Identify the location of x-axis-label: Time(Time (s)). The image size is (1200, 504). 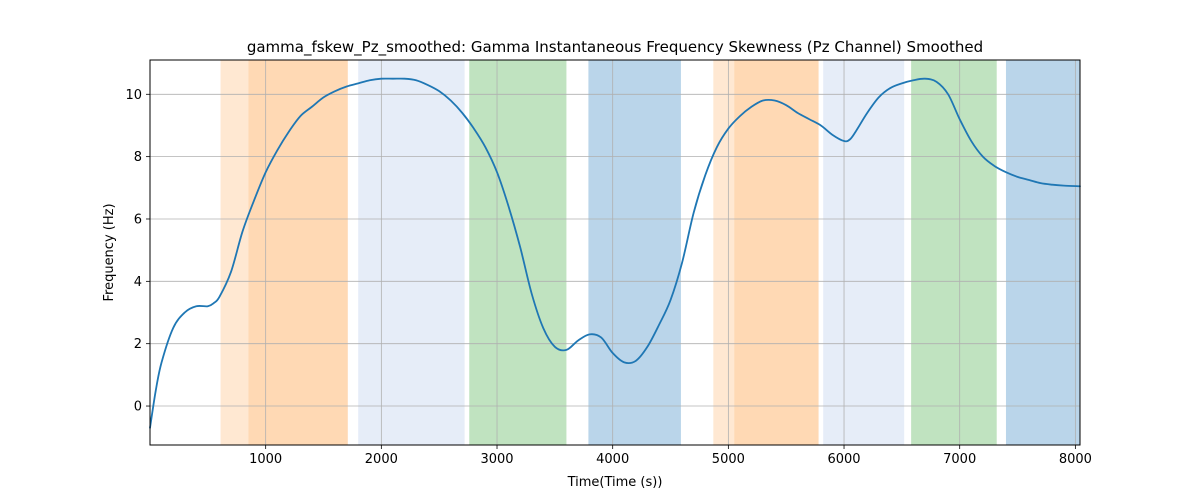
(615, 482).